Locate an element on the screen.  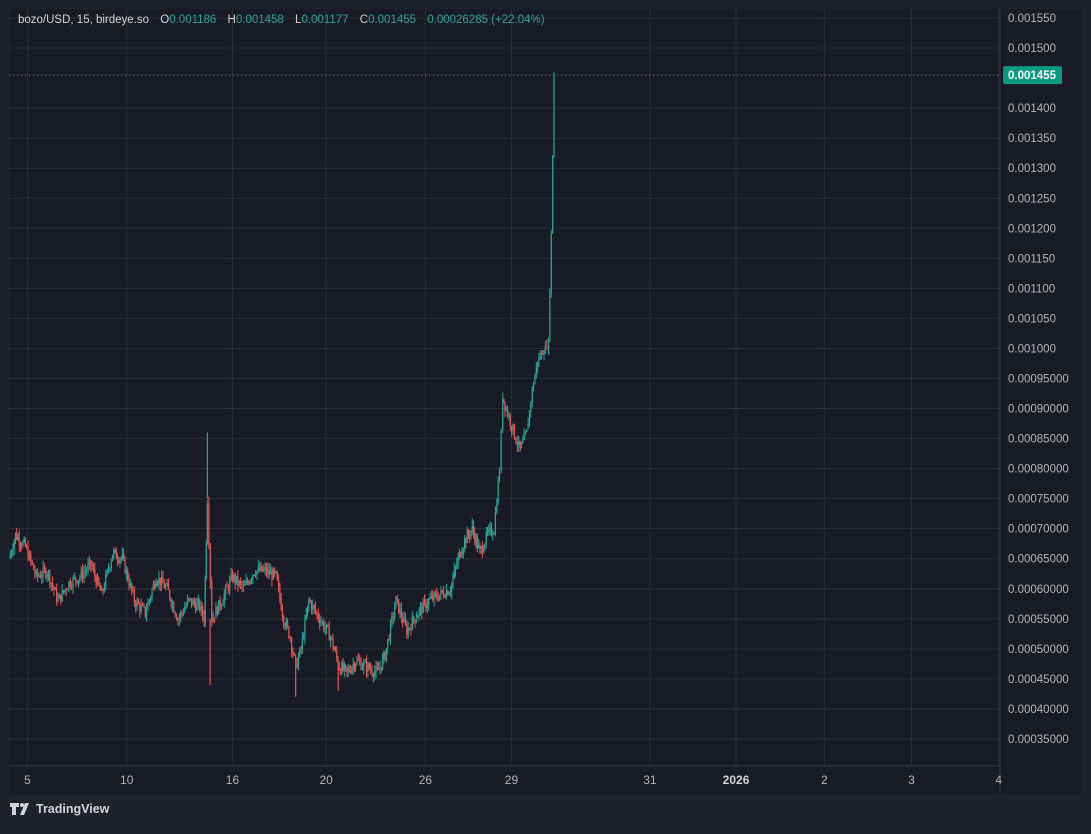
price-tick-label: 0.00035000 is located at coordinates (1038, 740).